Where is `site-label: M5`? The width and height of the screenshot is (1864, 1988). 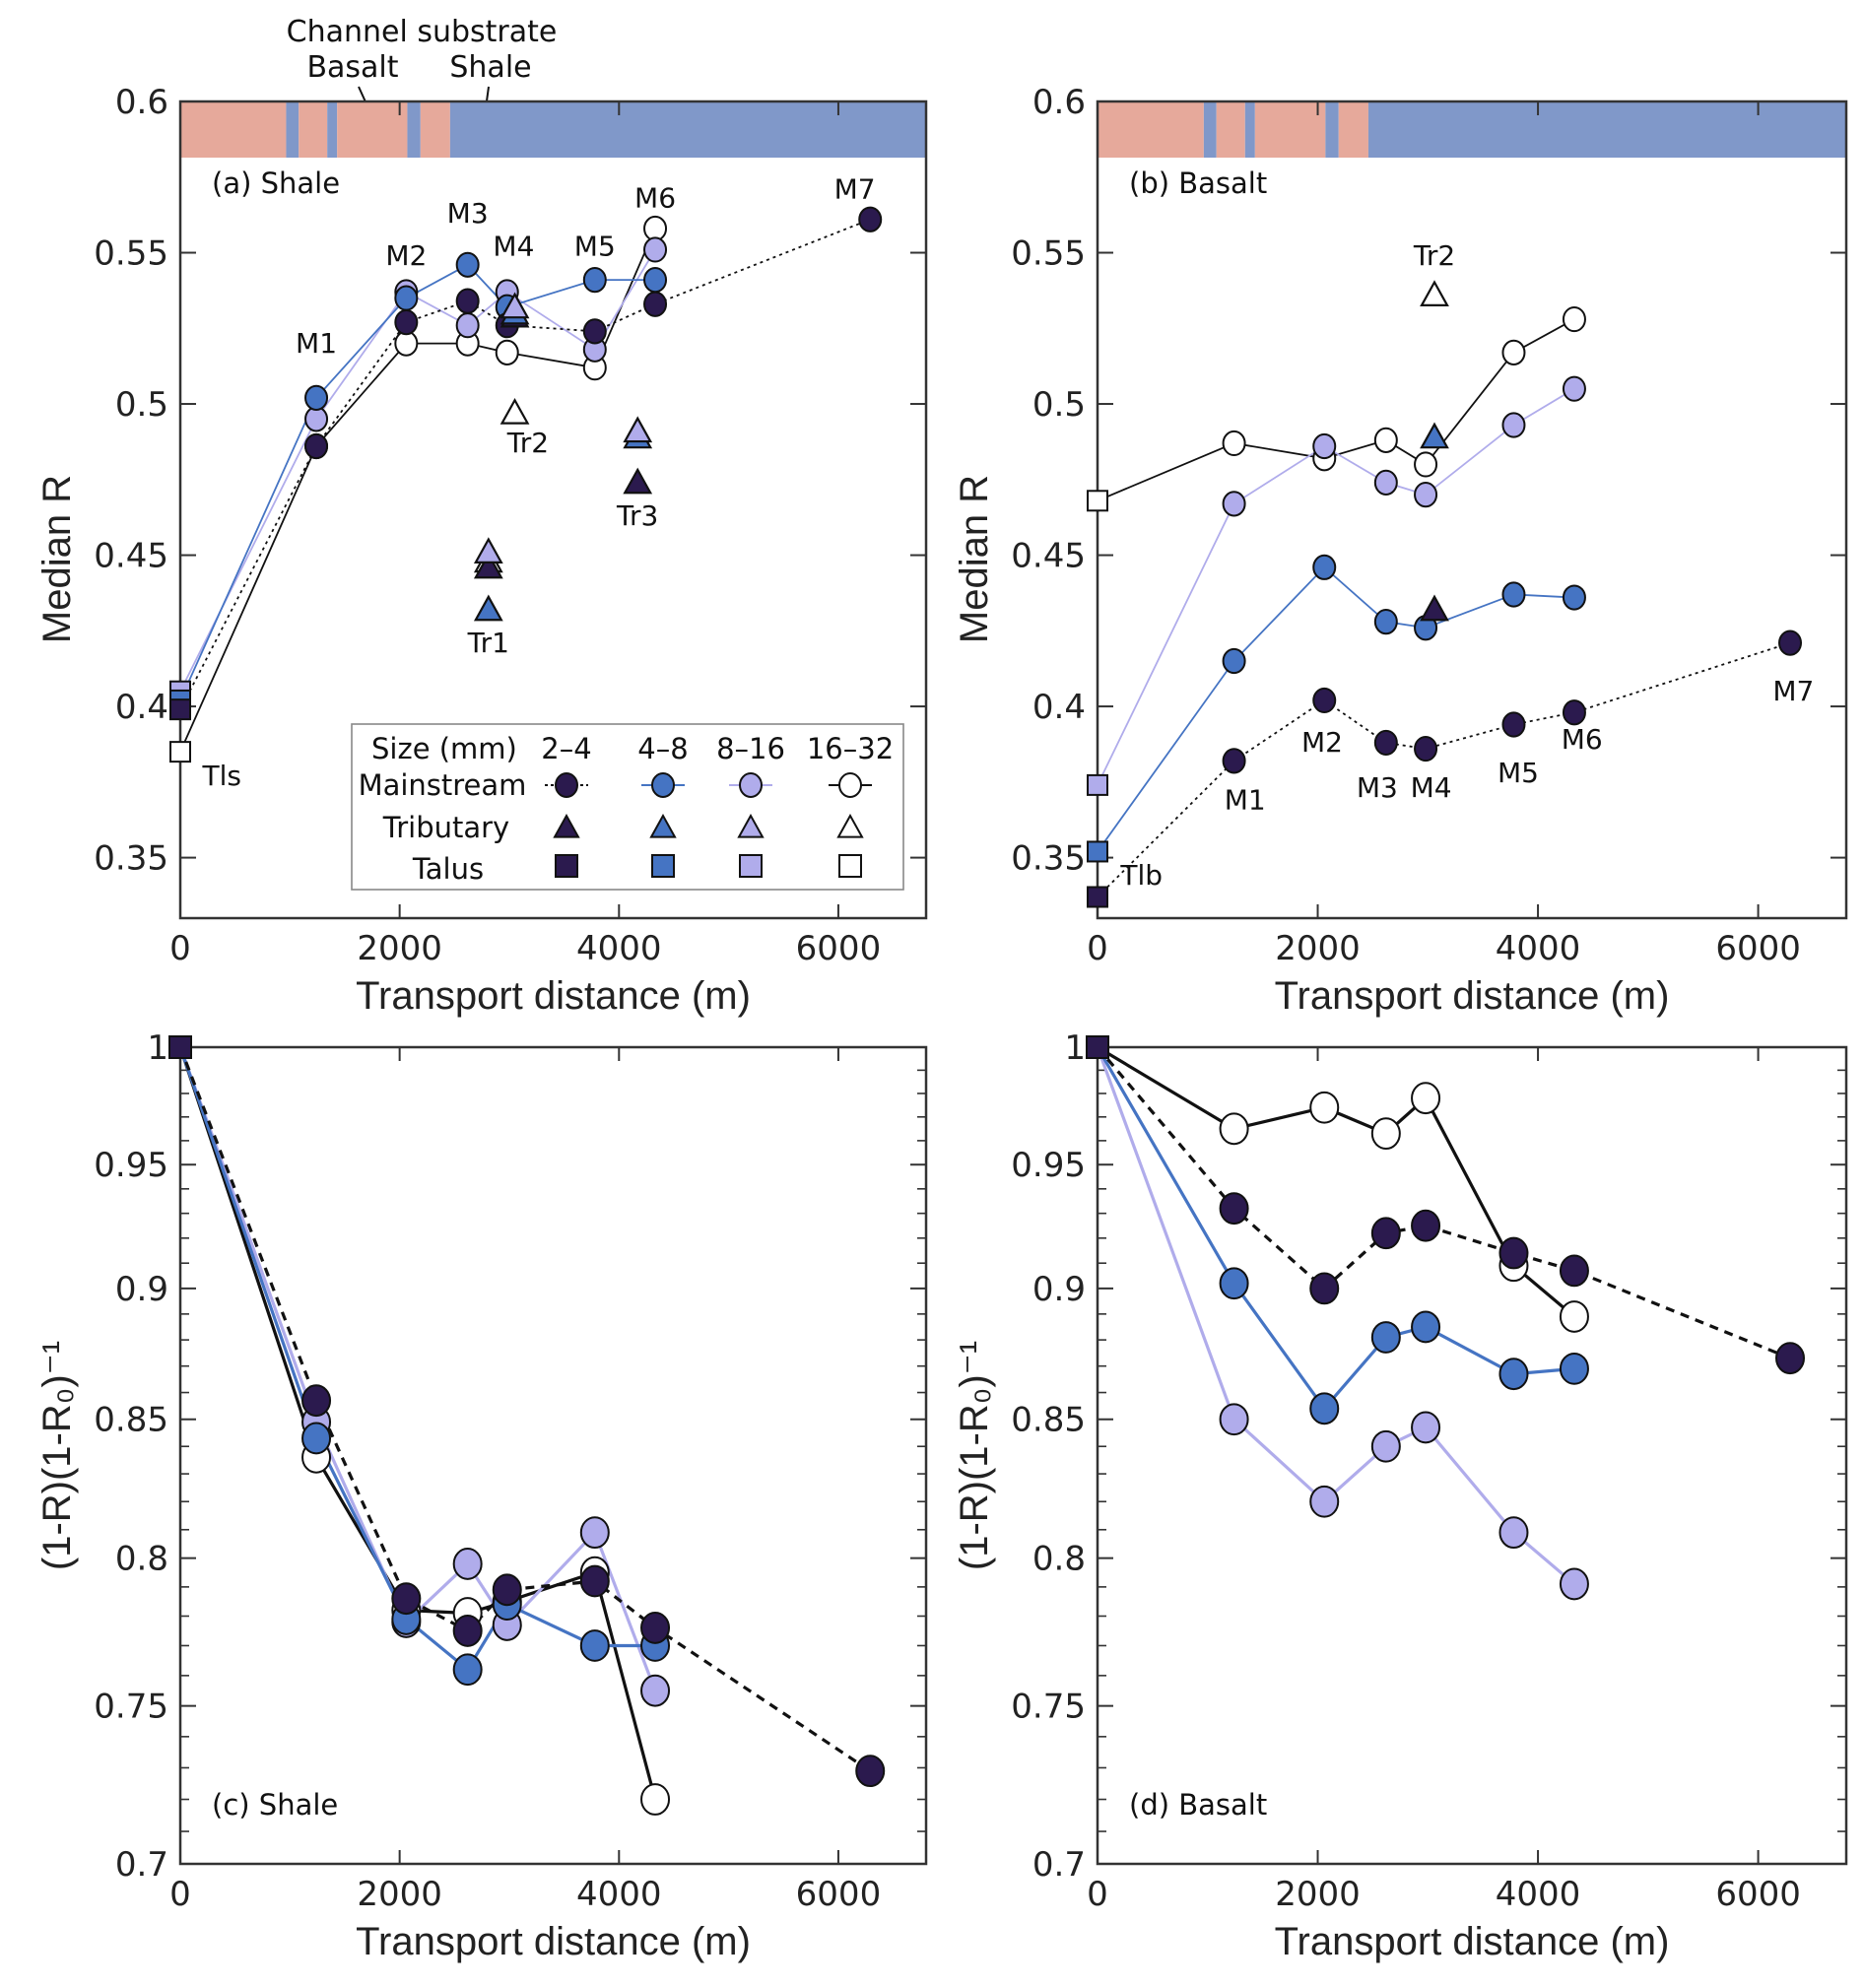
site-label: M5 is located at coordinates (1518, 773).